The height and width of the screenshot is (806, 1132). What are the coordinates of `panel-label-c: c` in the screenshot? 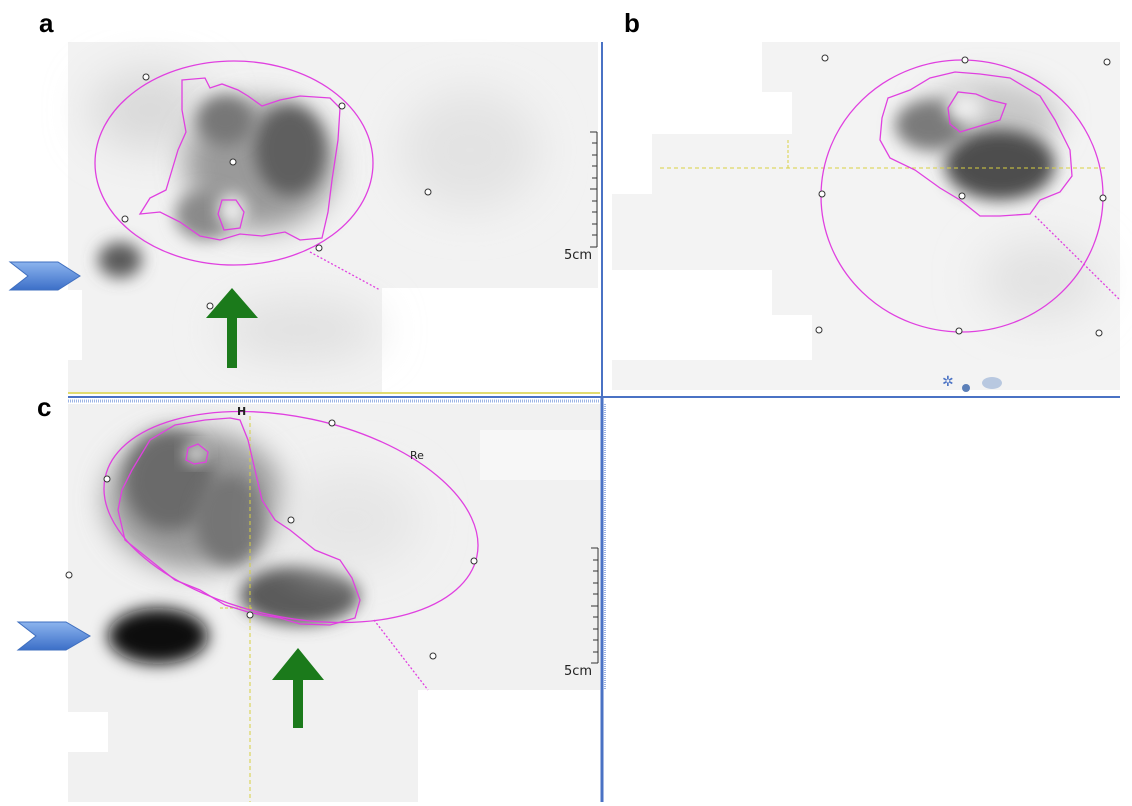 It's located at (44, 407).